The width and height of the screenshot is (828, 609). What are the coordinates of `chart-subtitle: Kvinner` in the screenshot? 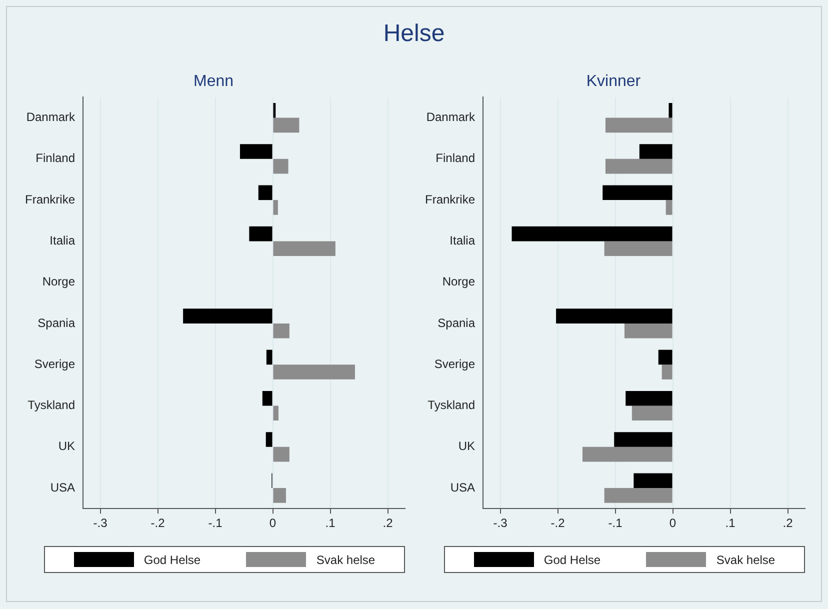 It's located at (614, 81).